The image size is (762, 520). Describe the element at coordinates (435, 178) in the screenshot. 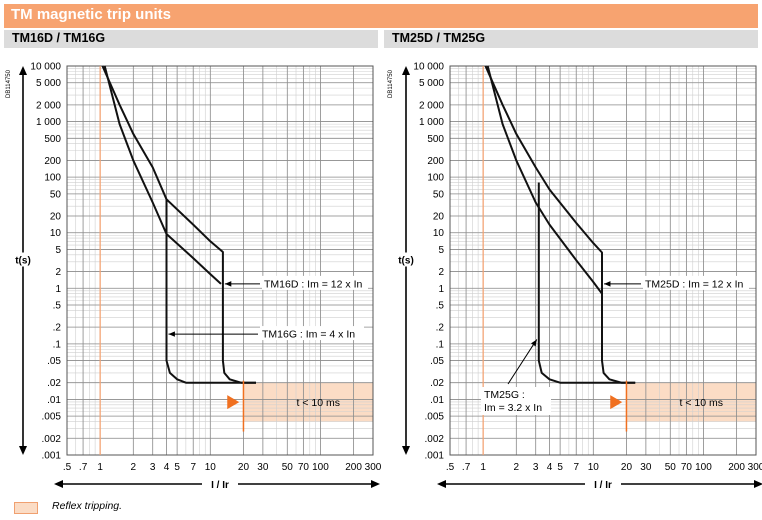

I see `y-tick-label: 100` at that location.